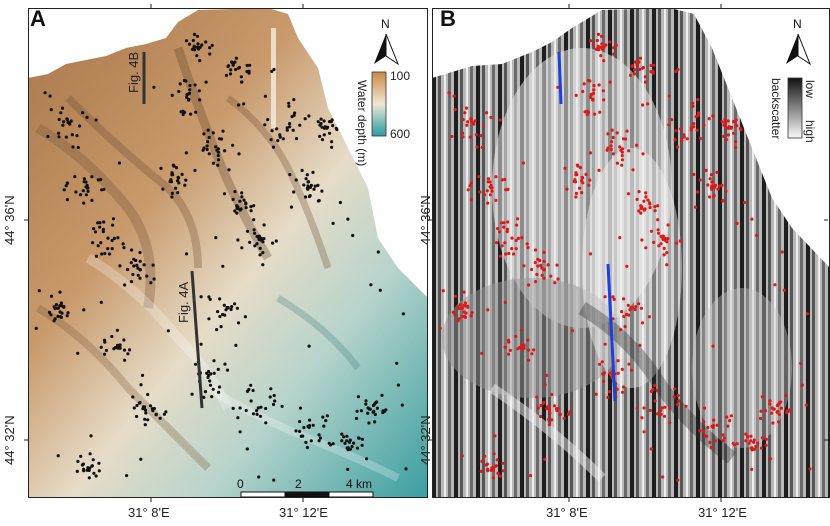 The height and width of the screenshot is (526, 830). What do you see at coordinates (387, 41) in the screenshot?
I see `north-arrow-a: N` at bounding box center [387, 41].